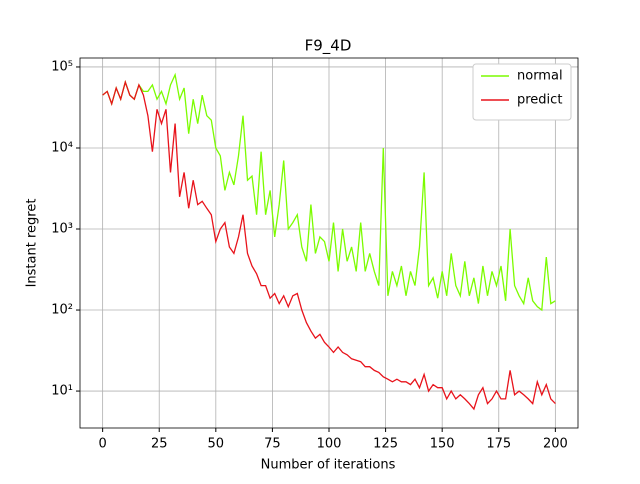 The width and height of the screenshot is (640, 484). I want to click on x-tick-label: 200, so click(555, 444).